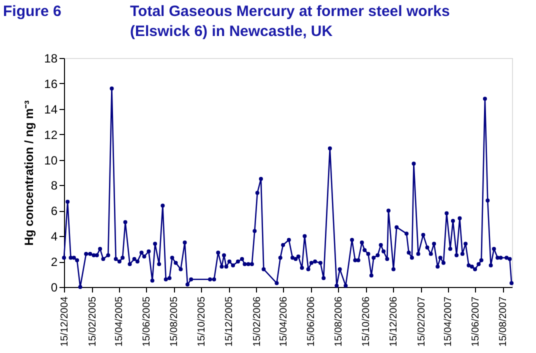 The width and height of the screenshot is (536, 353). I want to click on x-tick-label: 15/06/2005, so click(147, 321).